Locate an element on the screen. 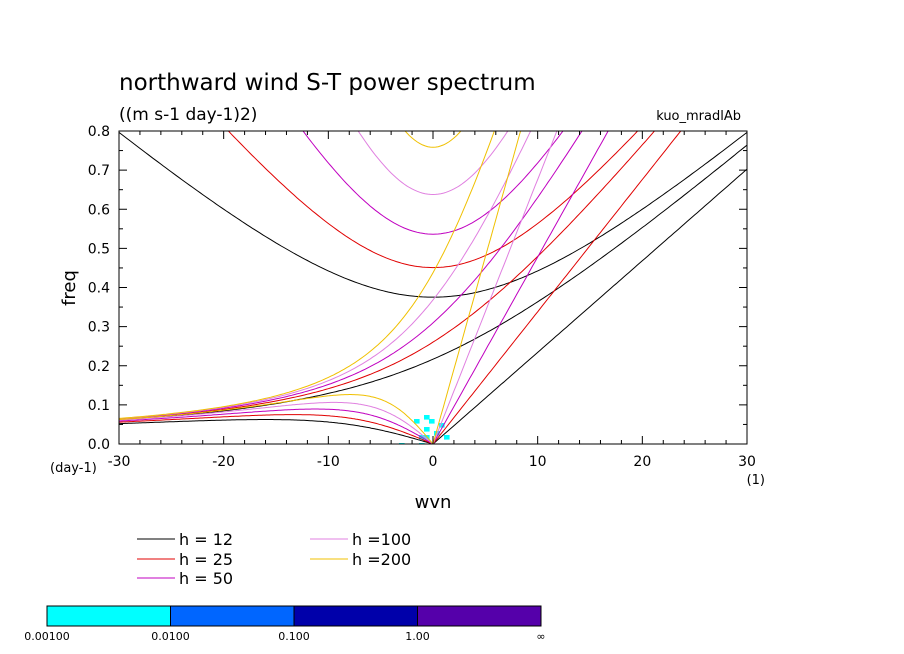 This screenshot has height=654, width=904. power-field is located at coordinates (424, 429).